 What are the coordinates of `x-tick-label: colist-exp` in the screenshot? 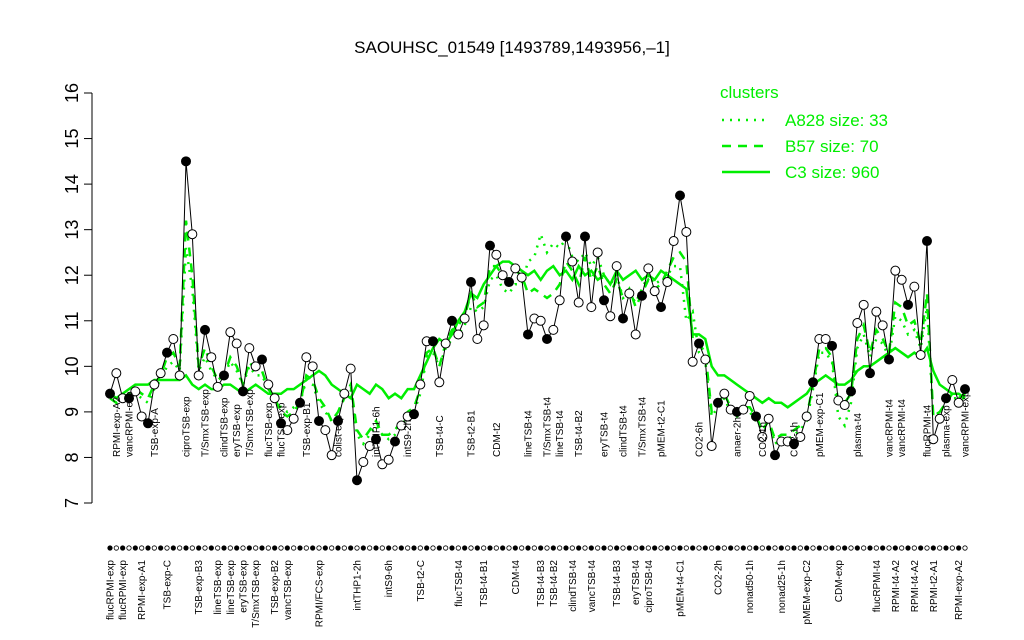 It's located at (339, 435).